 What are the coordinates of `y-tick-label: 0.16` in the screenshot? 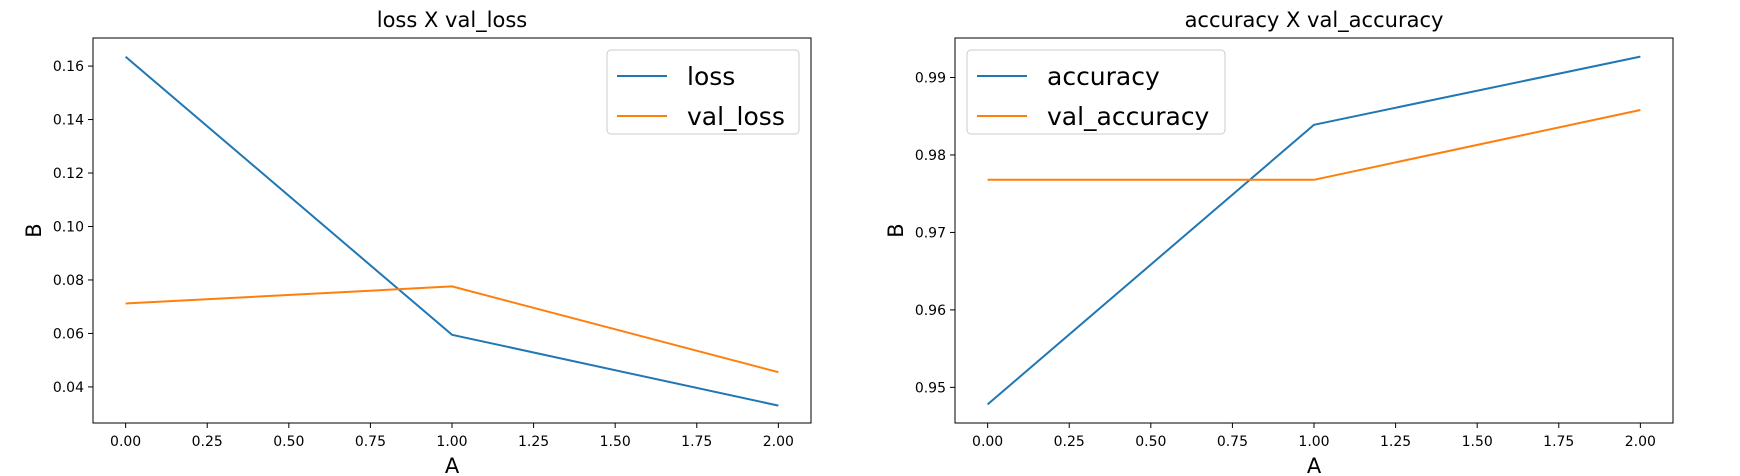 It's located at (68, 67).